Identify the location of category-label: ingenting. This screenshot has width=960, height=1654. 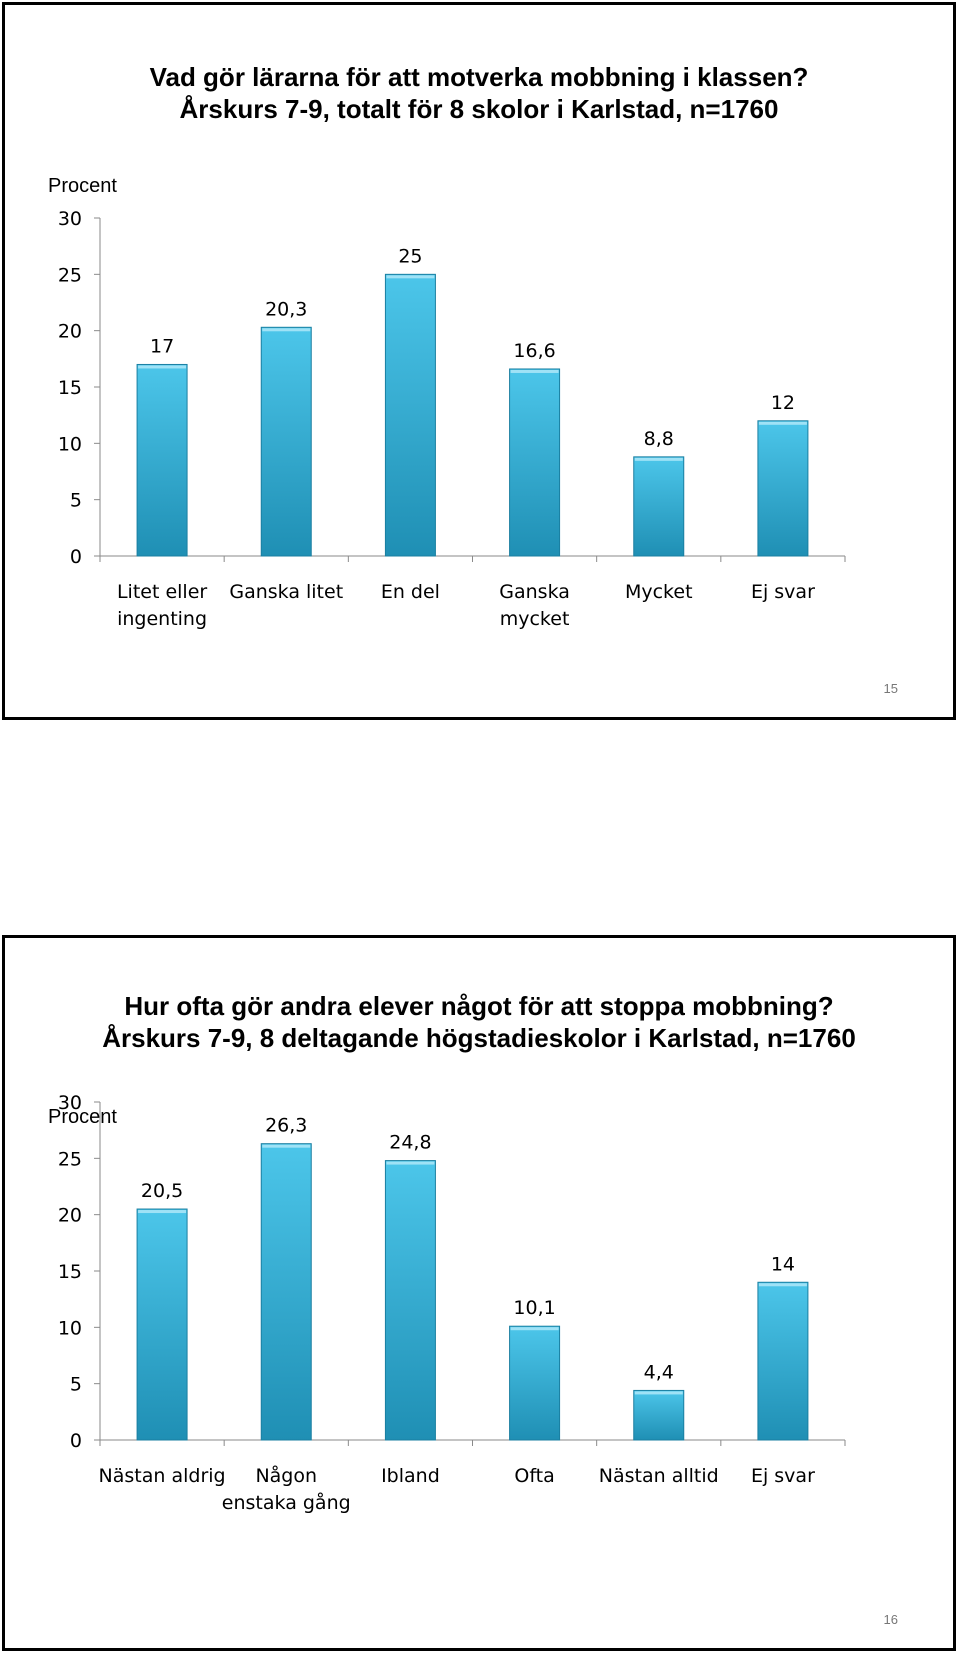
(162, 619).